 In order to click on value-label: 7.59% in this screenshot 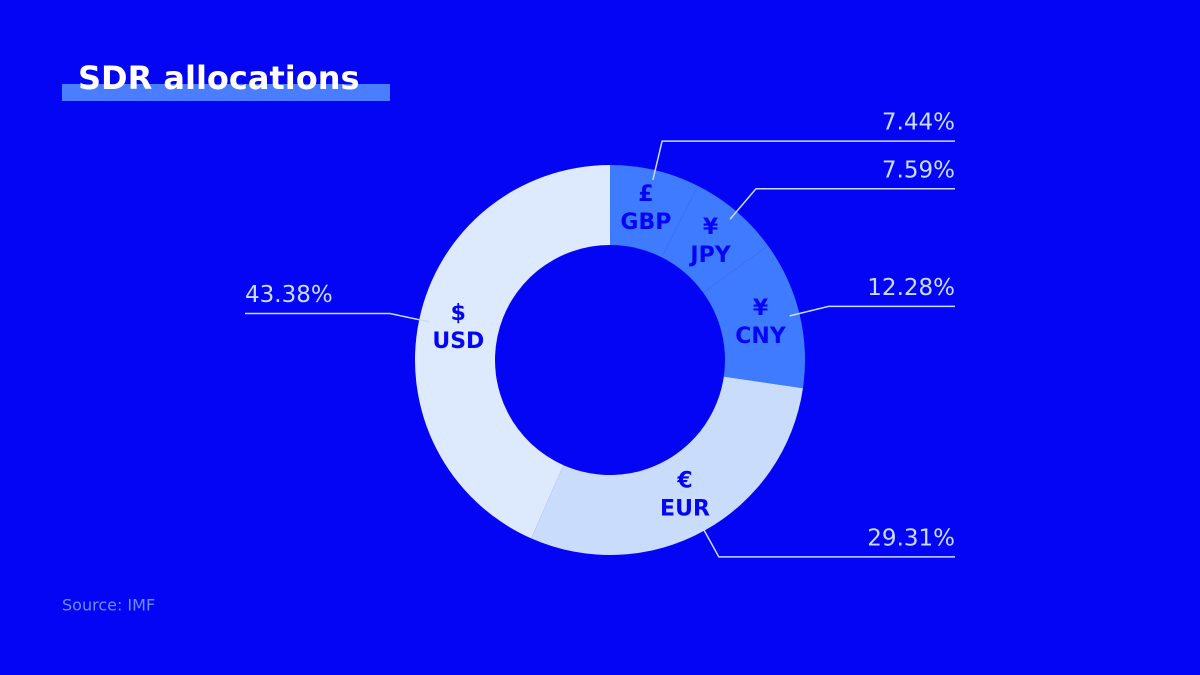, I will do `click(918, 170)`.